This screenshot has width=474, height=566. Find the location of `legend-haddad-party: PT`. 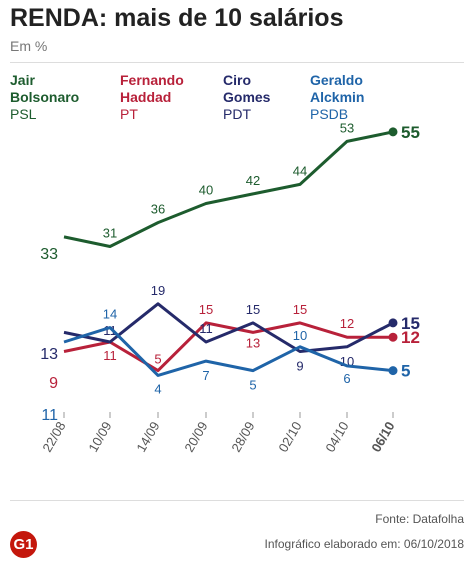

legend-haddad-party: PT is located at coordinates (129, 114).